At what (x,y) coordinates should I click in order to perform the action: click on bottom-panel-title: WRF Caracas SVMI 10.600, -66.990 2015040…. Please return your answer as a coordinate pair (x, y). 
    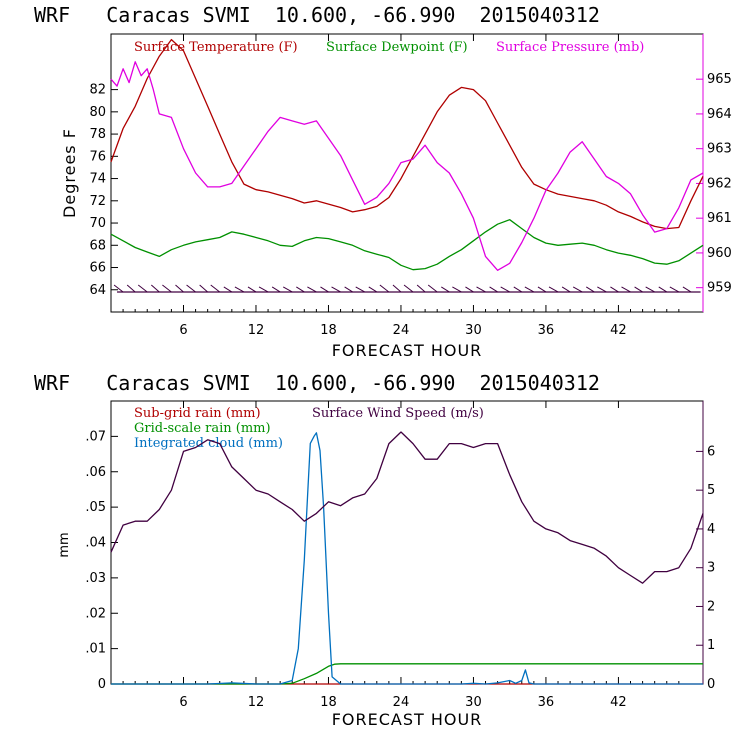
    Looking at the image, I should click on (317, 383).